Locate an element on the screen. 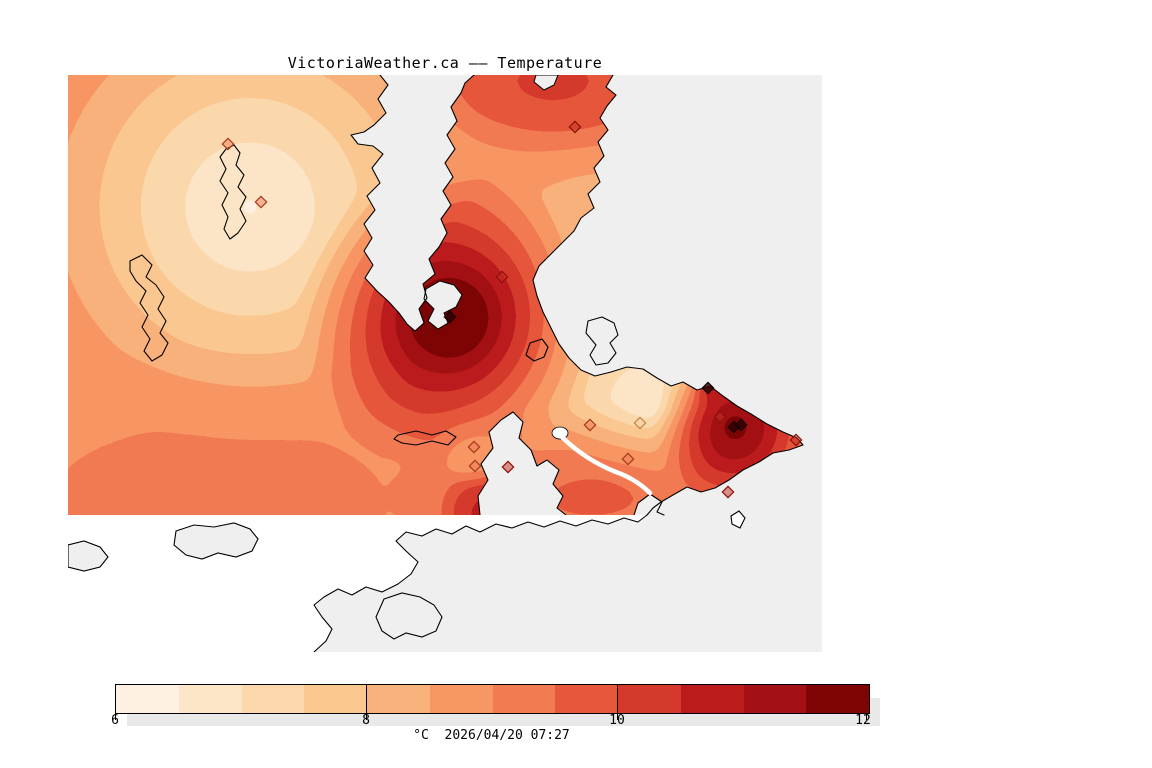  colorbar-label-12: 12 is located at coordinates (863, 720).